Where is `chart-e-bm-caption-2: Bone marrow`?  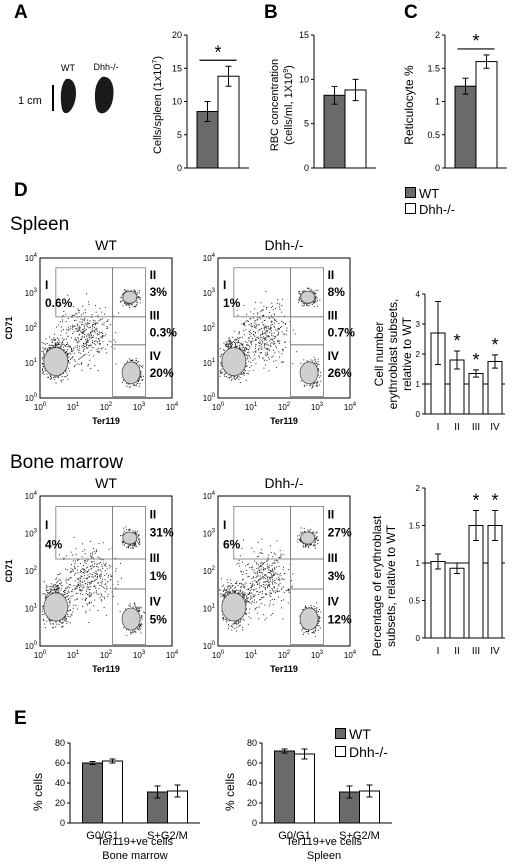
chart-e-bm-caption-2: Bone marrow is located at coordinates (134, 856).